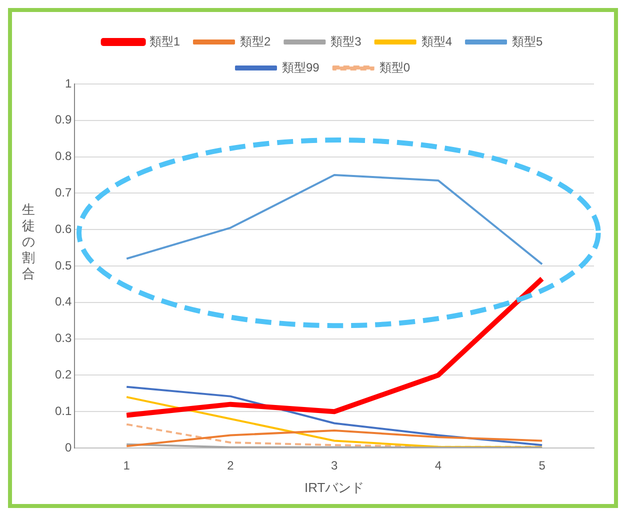 This screenshot has width=636, height=518. Describe the element at coordinates (436, 41) in the screenshot. I see `legend-label: 類型4` at that location.